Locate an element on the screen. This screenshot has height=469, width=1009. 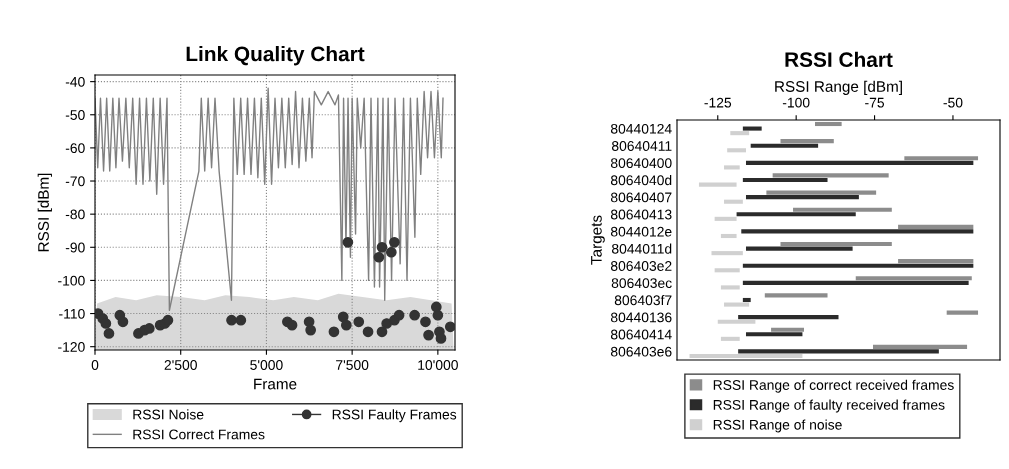
legend-label: RSSI Range of noise is located at coordinates (777, 426).